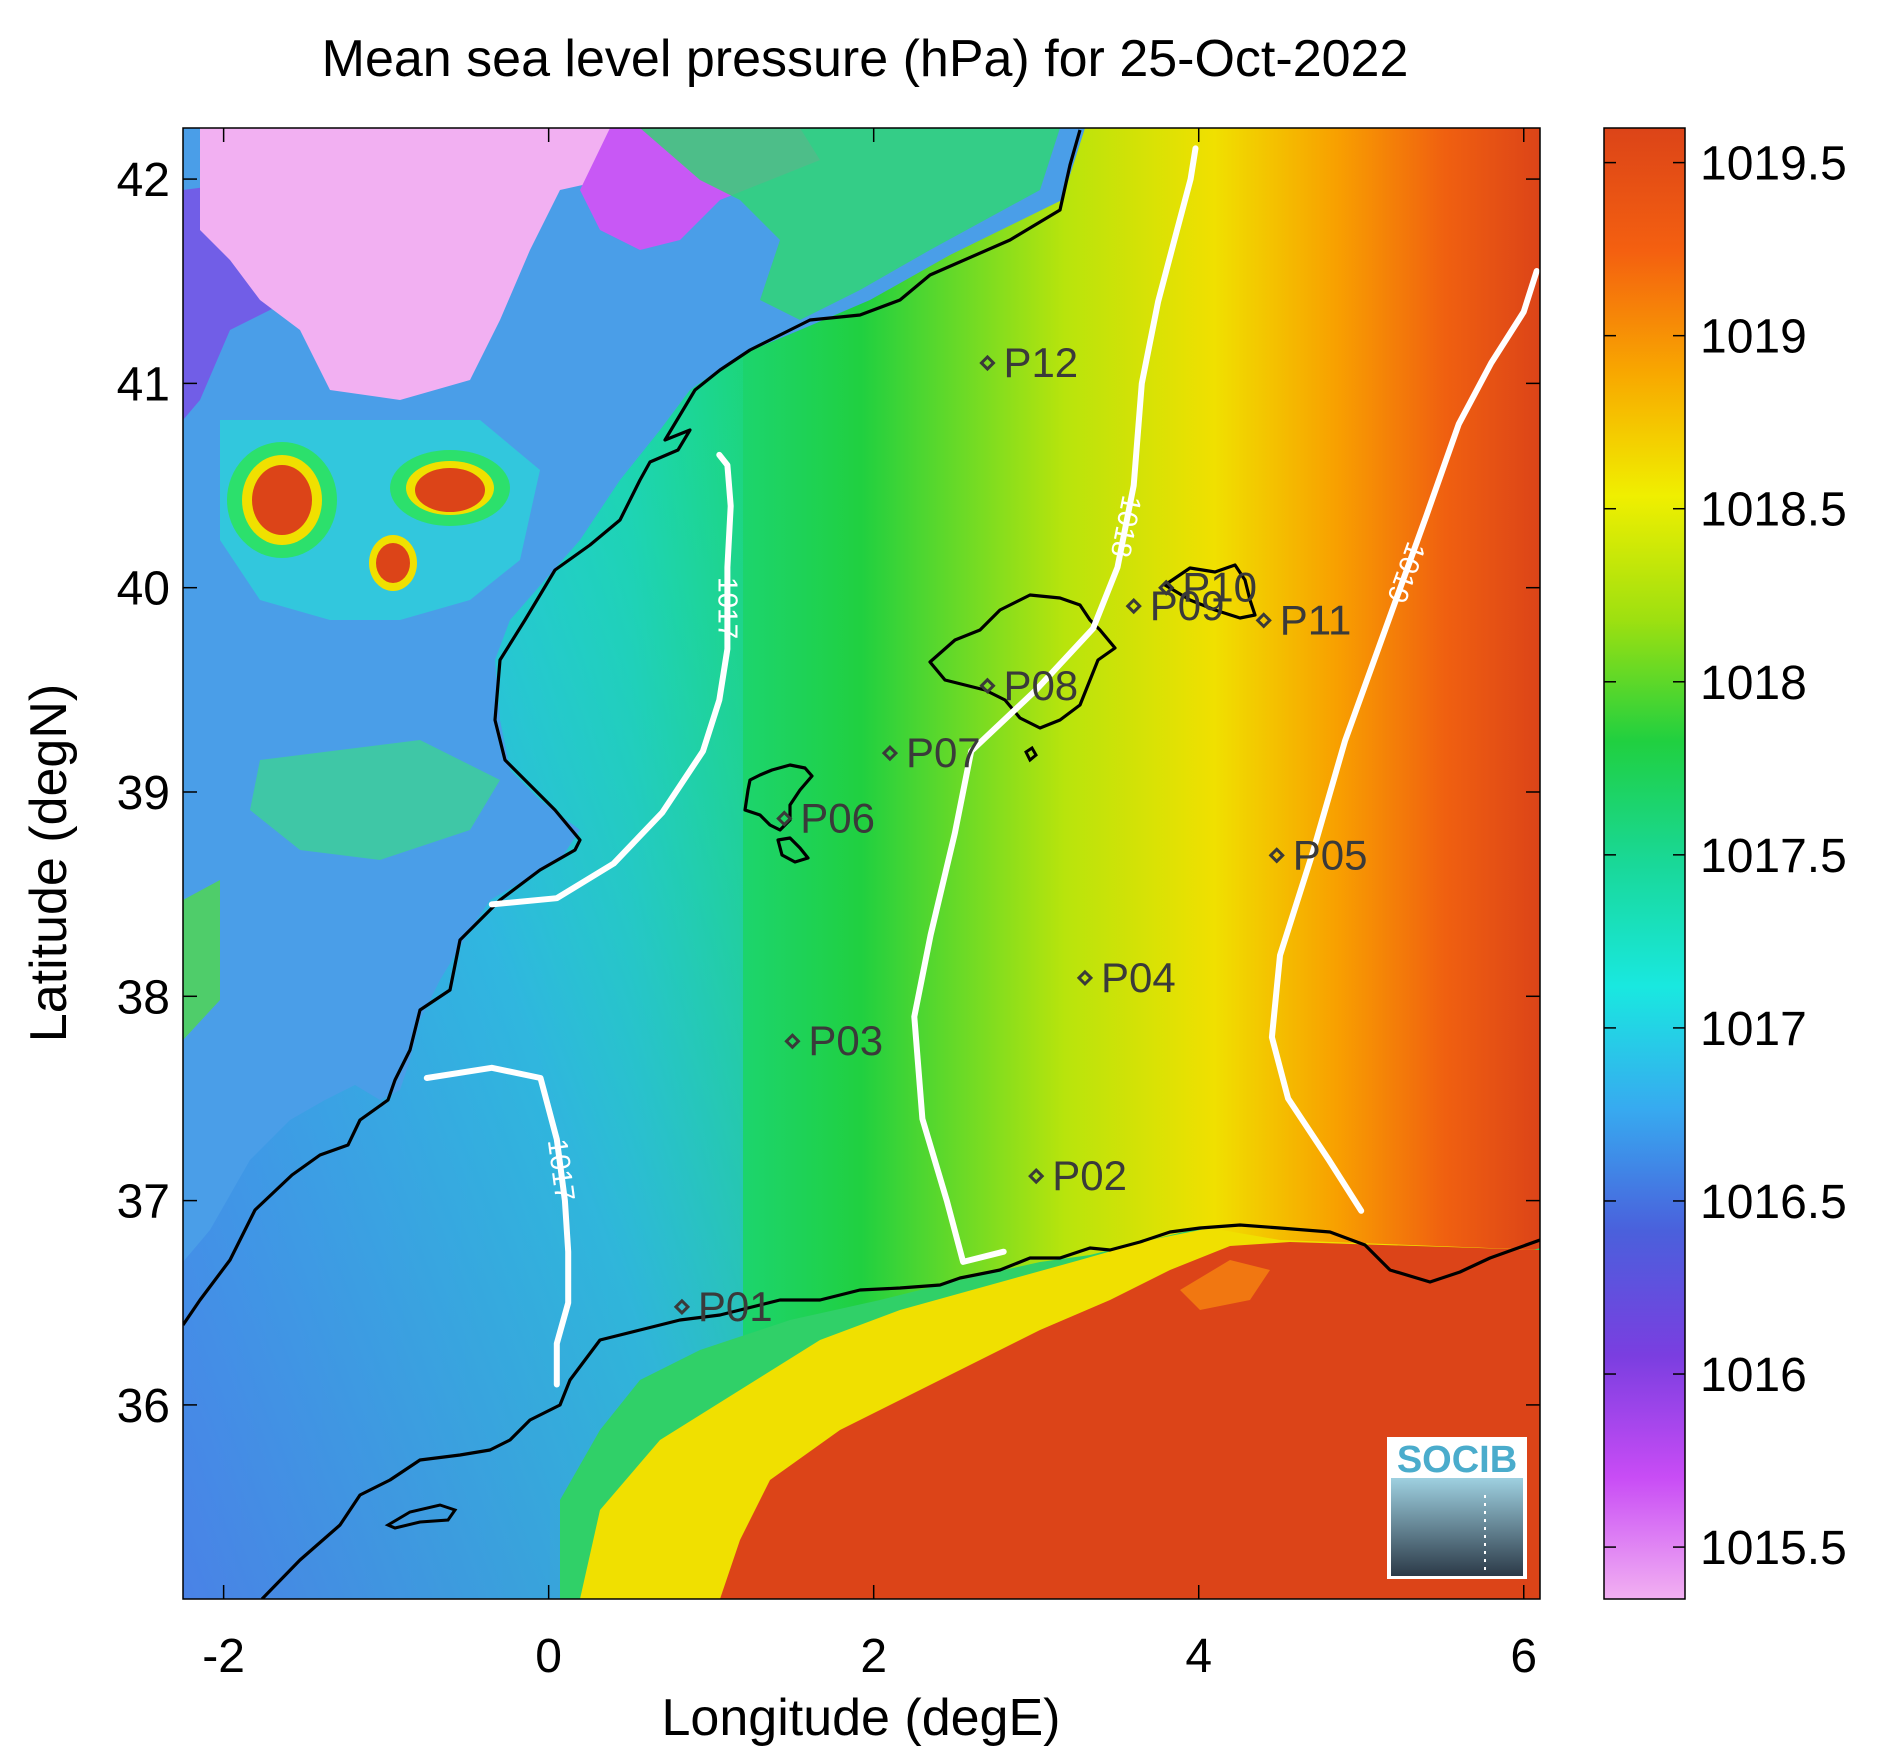 This screenshot has height=1763, width=1904. Describe the element at coordinates (873, 1656) in the screenshot. I see `x-tick-label: 2` at that location.